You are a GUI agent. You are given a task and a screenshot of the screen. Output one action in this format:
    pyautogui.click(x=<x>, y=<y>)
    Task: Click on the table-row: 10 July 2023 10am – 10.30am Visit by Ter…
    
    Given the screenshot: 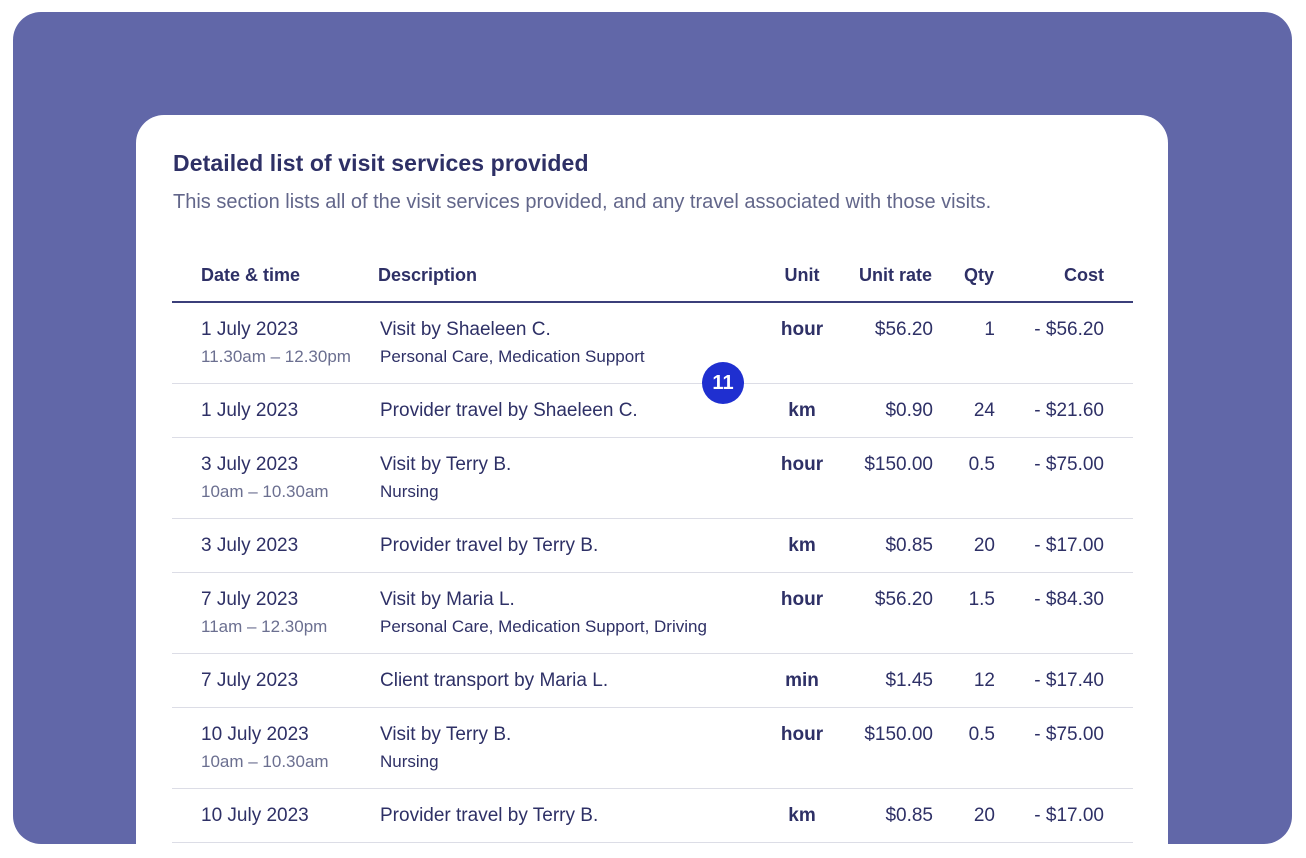 What is the action you would take?
    pyautogui.click(x=652, y=748)
    